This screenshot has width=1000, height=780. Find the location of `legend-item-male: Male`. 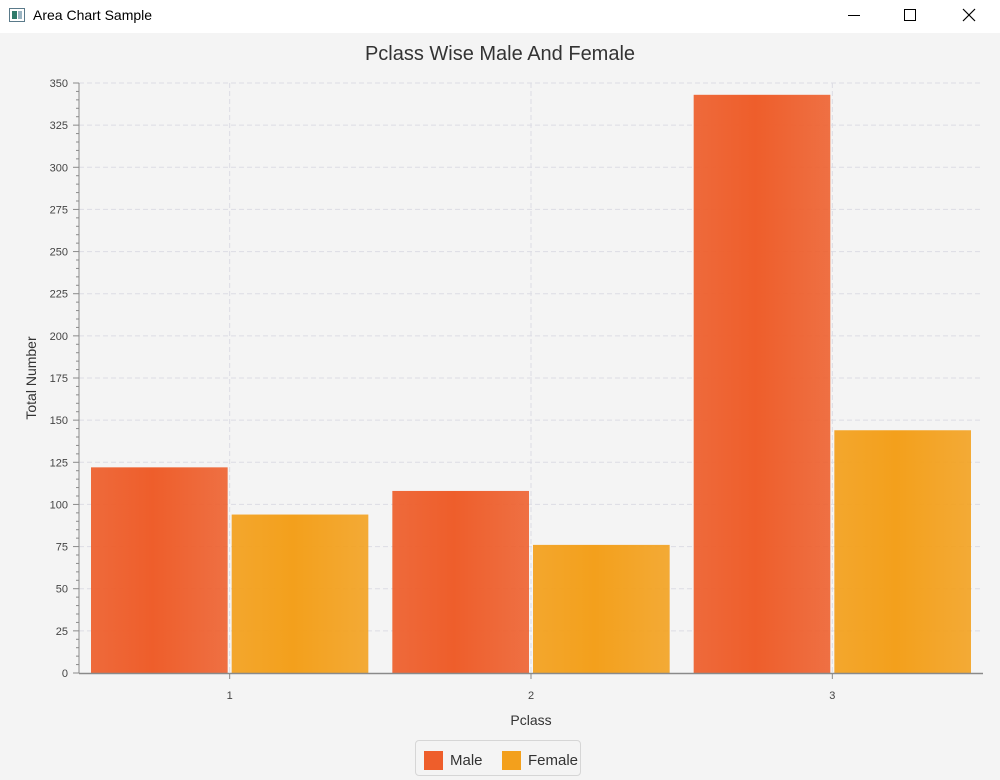

legend-item-male: Male is located at coordinates (453, 760).